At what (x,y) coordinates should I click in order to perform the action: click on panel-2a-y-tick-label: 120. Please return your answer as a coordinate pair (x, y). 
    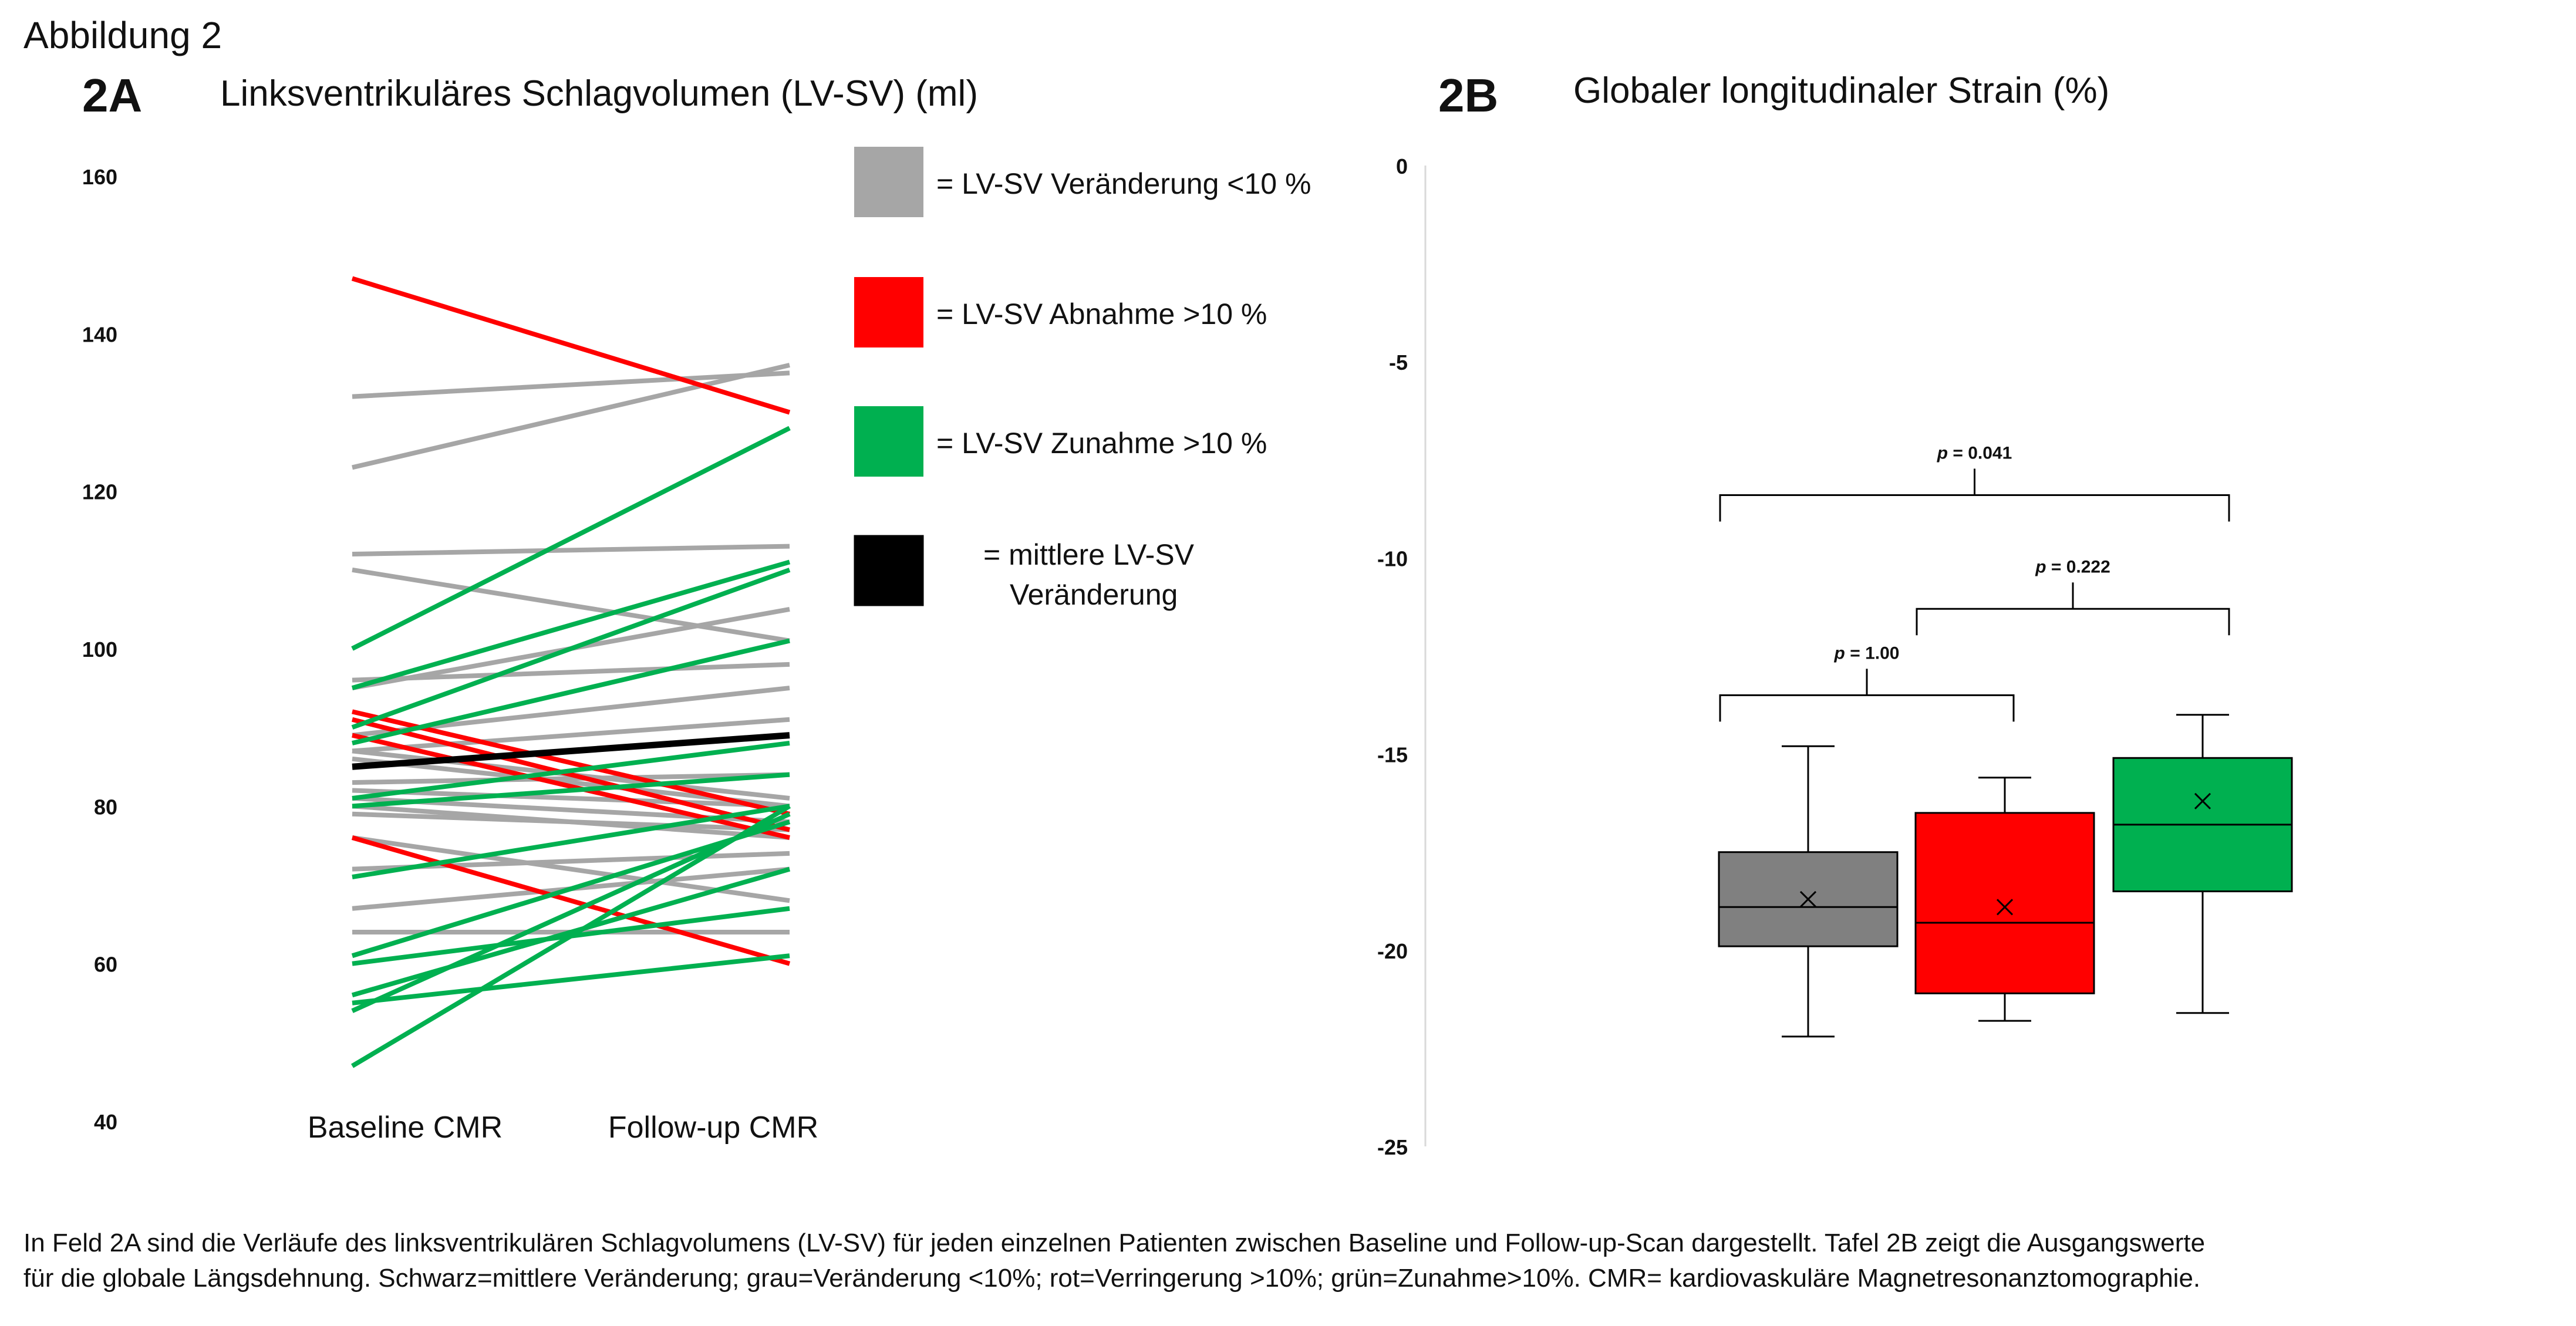
    Looking at the image, I should click on (99, 492).